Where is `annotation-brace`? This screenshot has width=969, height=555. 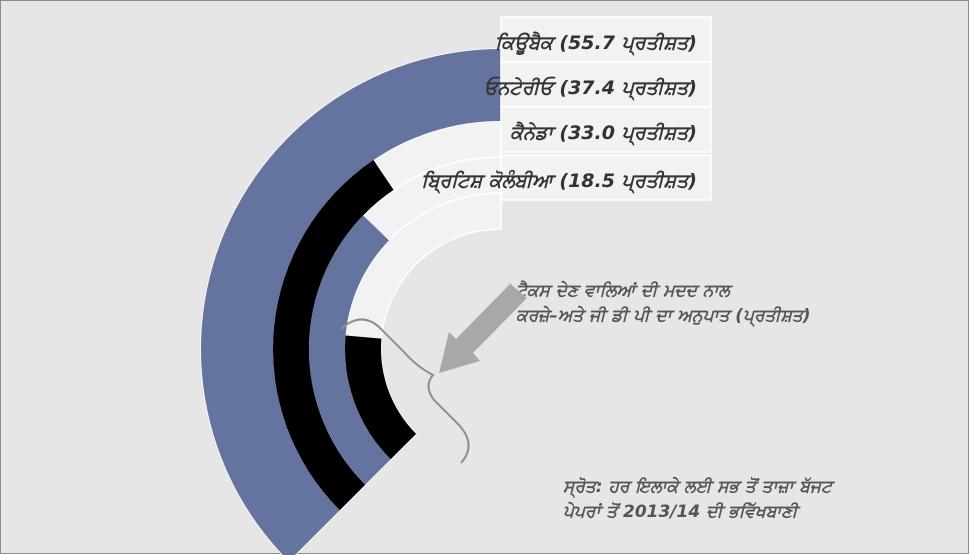 annotation-brace is located at coordinates (405, 391).